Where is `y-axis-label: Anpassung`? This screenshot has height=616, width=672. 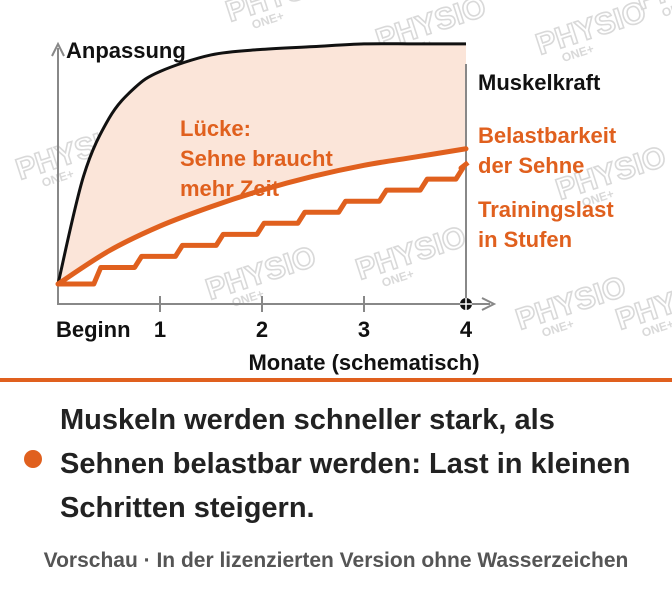 y-axis-label: Anpassung is located at coordinates (126, 50).